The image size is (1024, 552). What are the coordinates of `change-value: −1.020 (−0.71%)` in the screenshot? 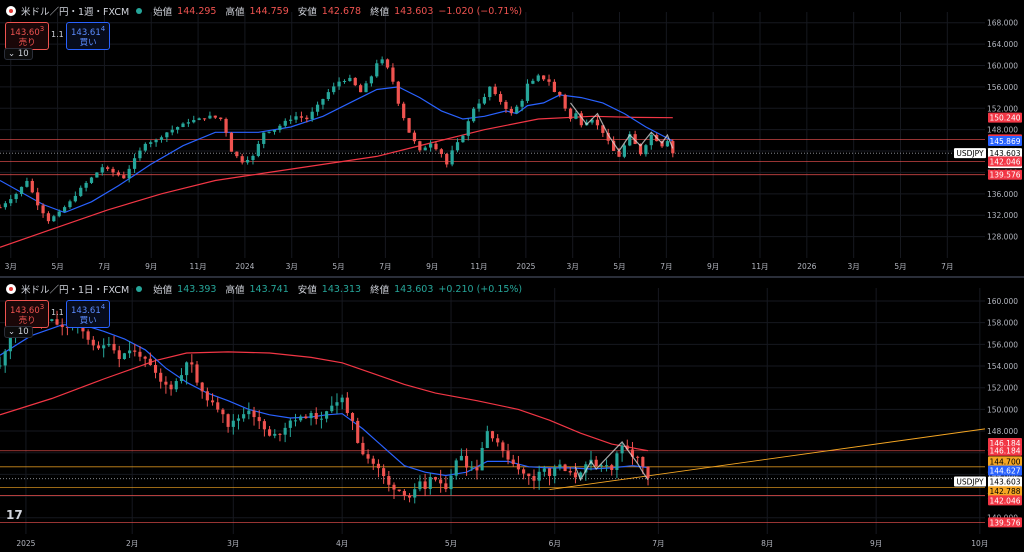 It's located at (480, 11).